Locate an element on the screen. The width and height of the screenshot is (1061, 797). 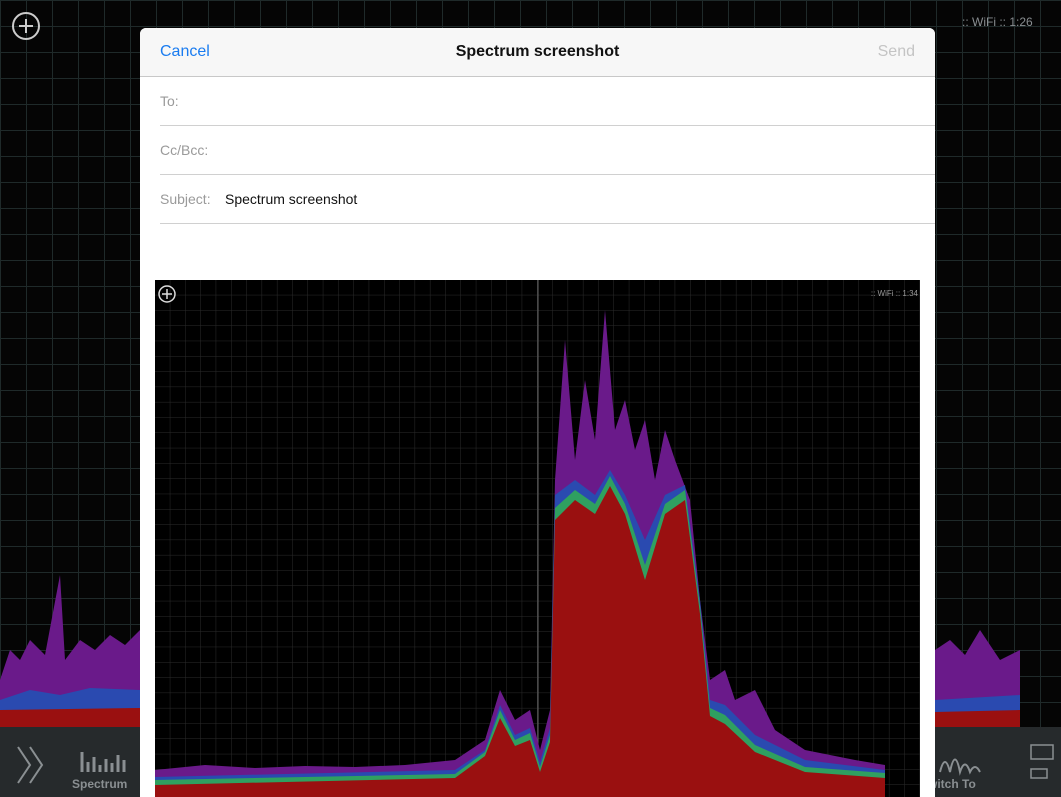
sheet-title: Spectrum screenshot is located at coordinates (537, 51).